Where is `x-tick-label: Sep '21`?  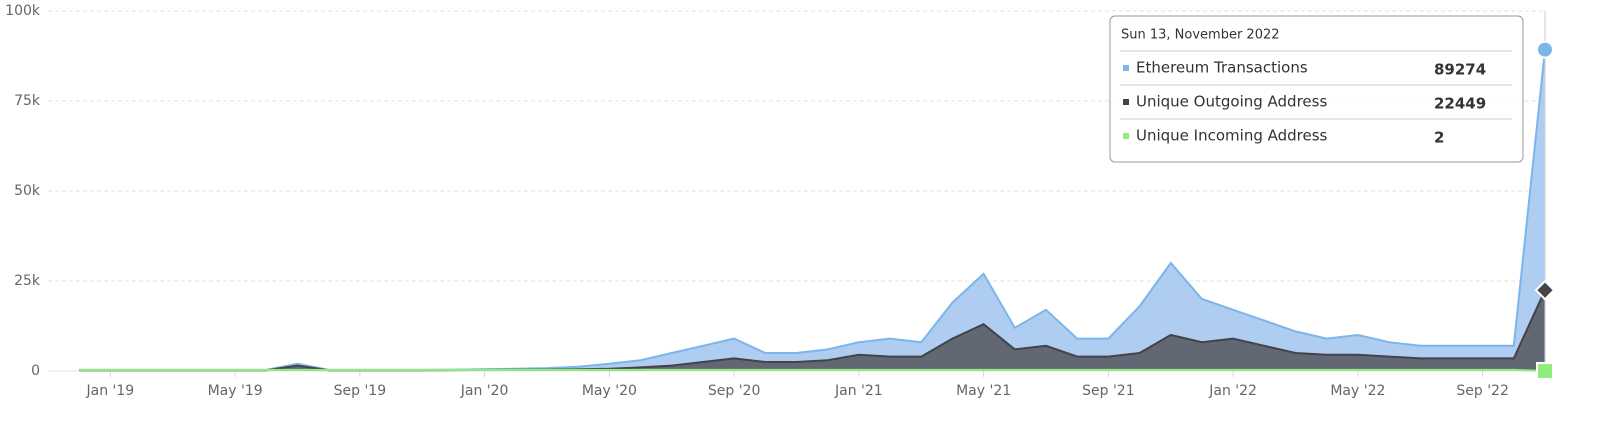 x-tick-label: Sep '21 is located at coordinates (1108, 391).